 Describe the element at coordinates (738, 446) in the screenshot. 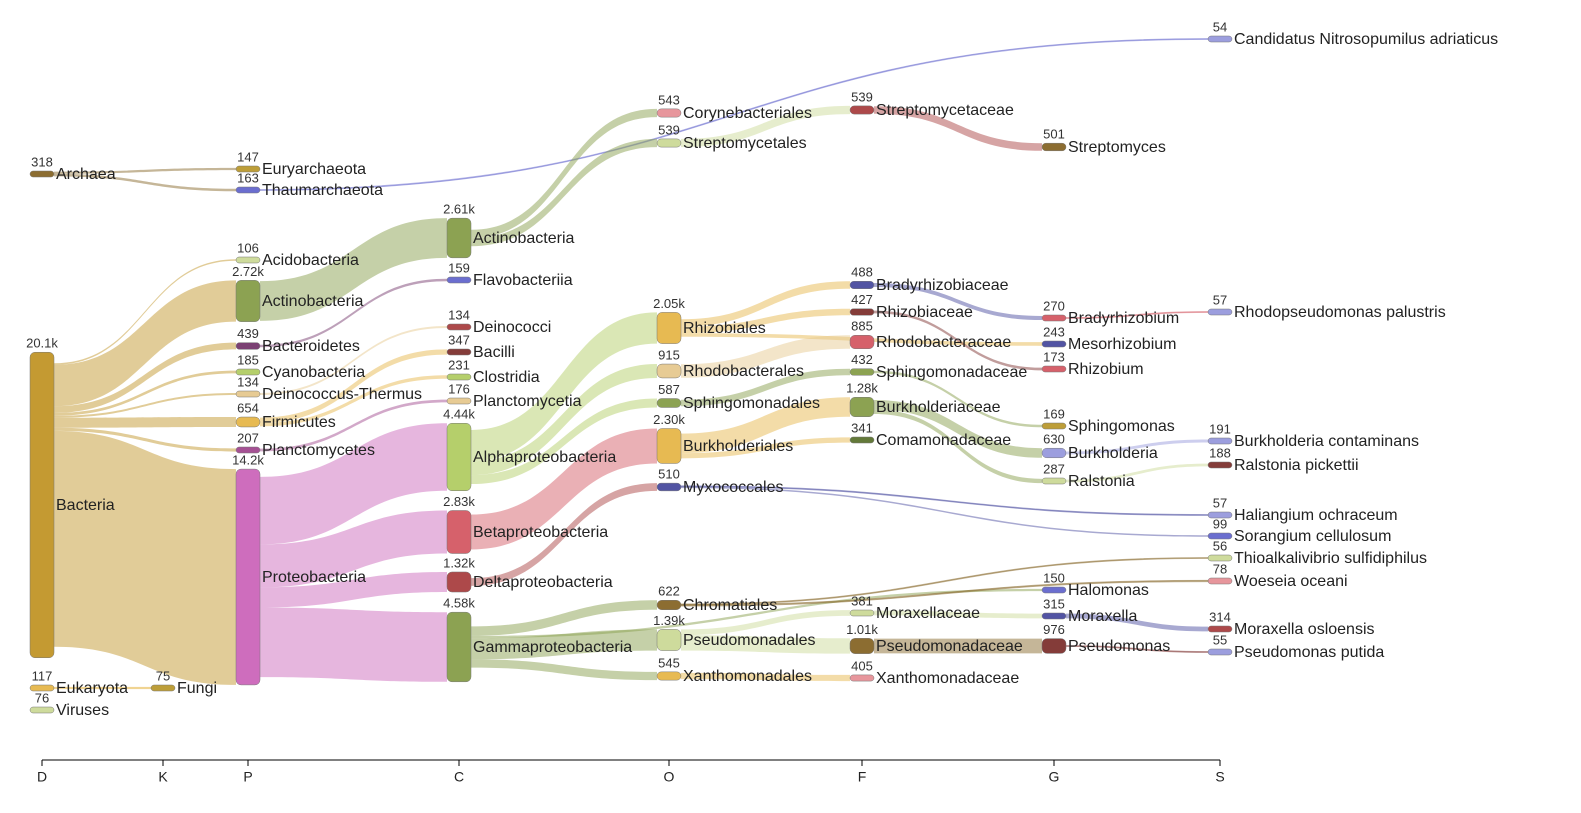

I see `node-name: Burkholderiales` at that location.